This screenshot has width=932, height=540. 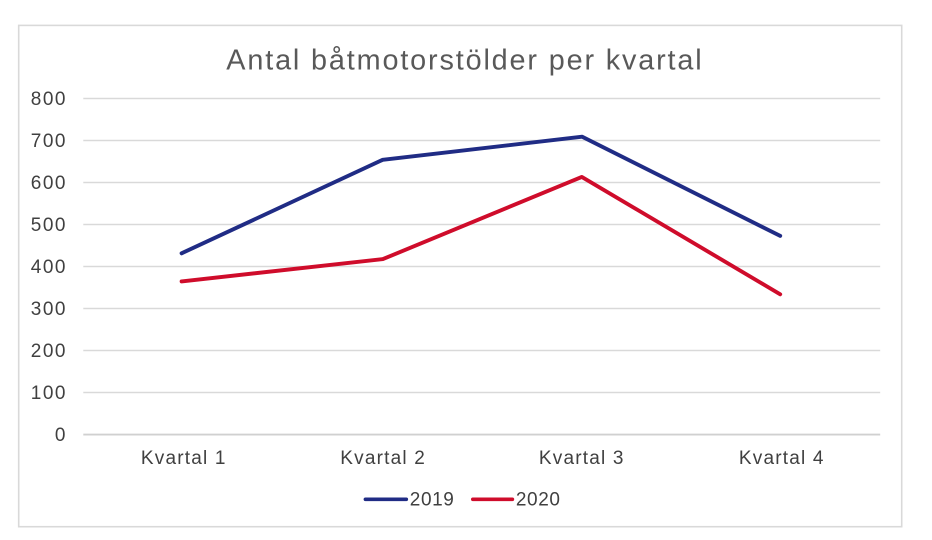 What do you see at coordinates (49, 351) in the screenshot?
I see `svg-text: 200` at bounding box center [49, 351].